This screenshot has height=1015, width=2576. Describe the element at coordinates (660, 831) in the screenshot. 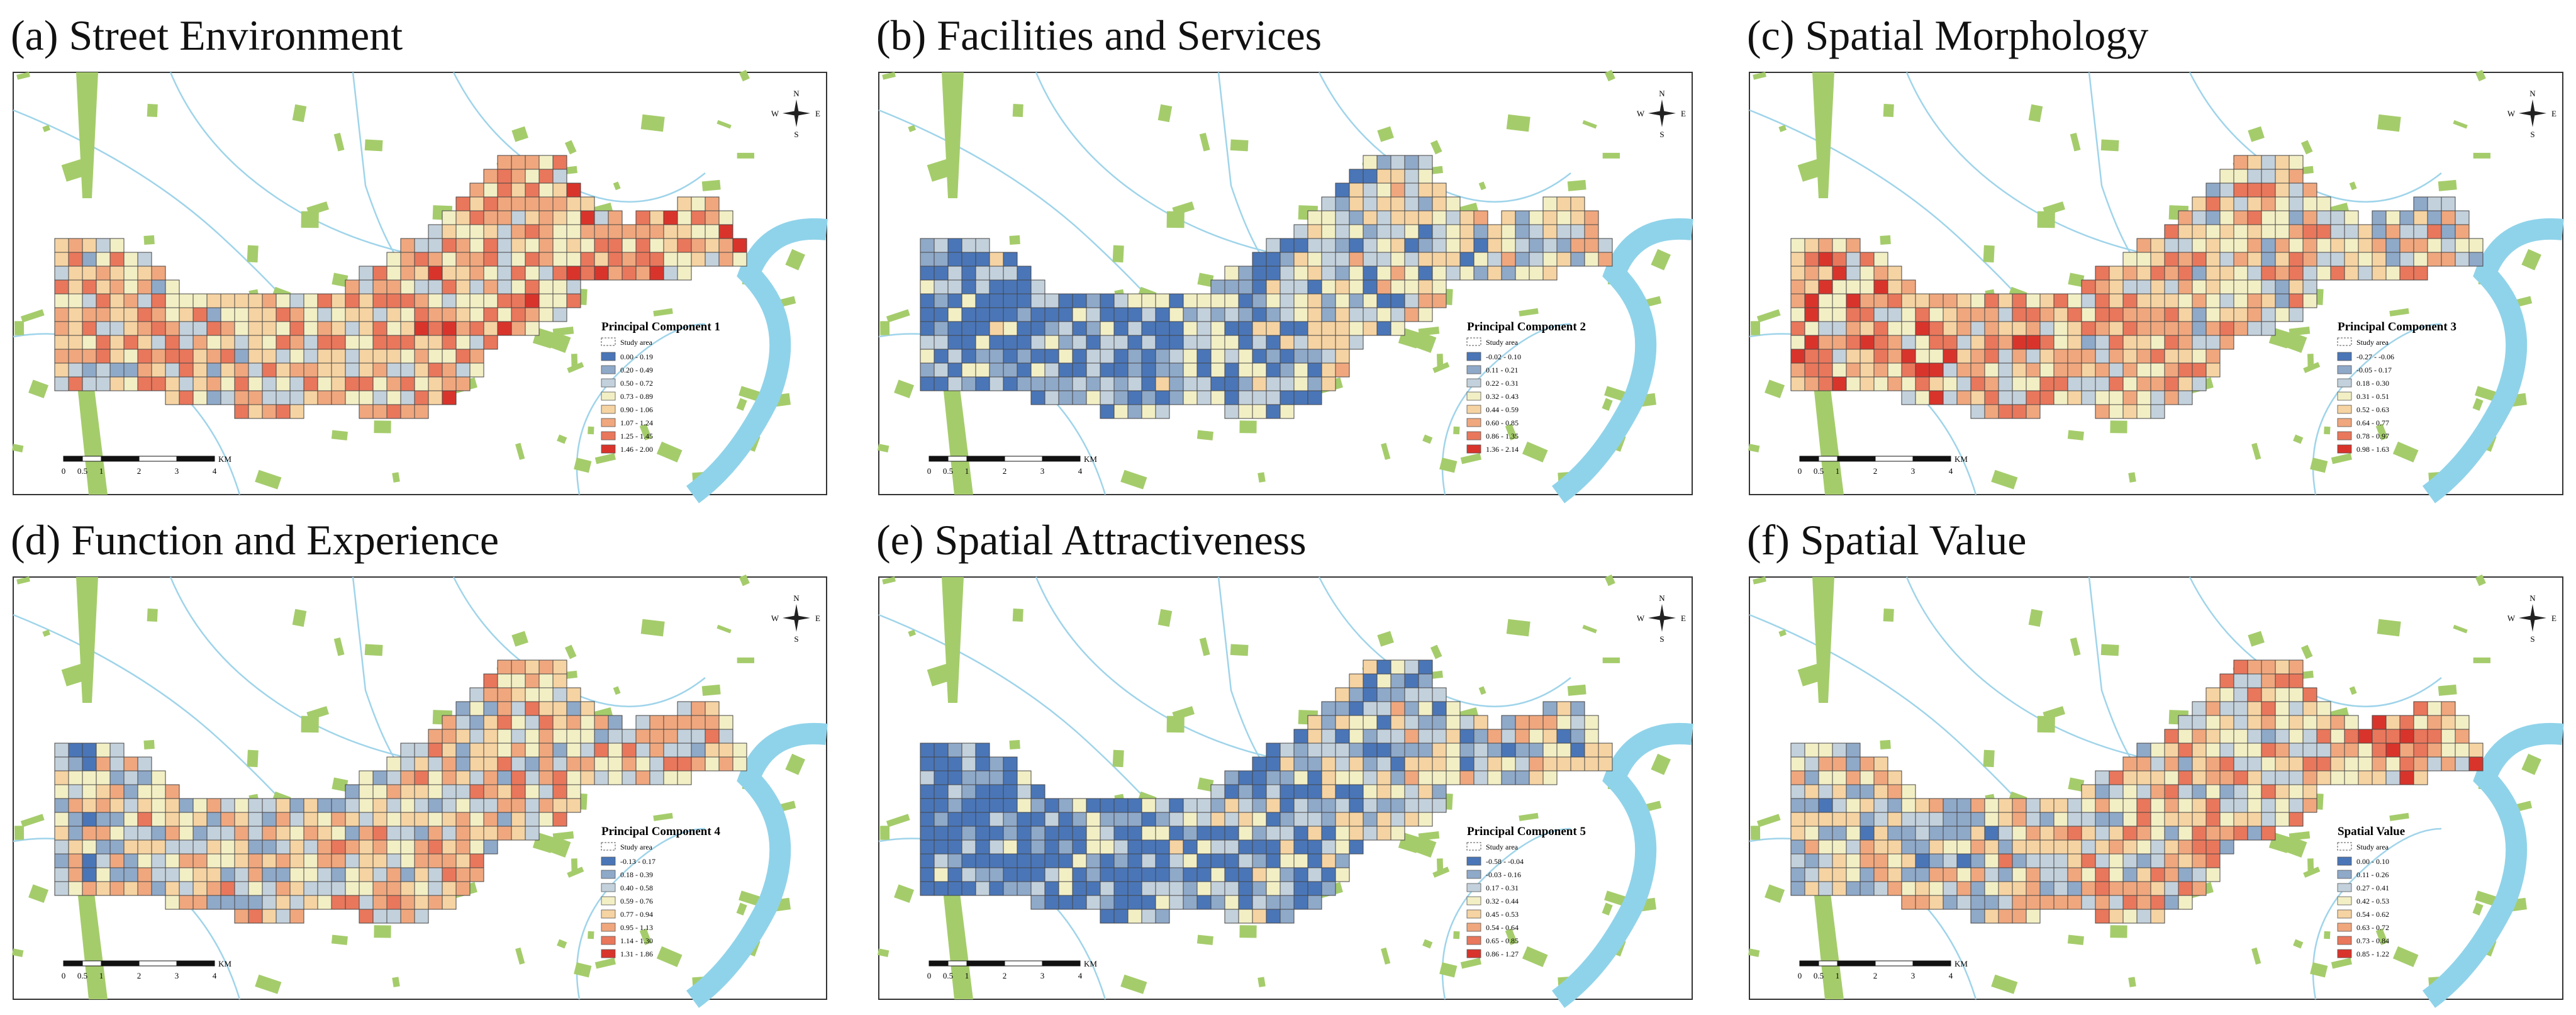

I see `legend-title: Principal Component 4` at that location.